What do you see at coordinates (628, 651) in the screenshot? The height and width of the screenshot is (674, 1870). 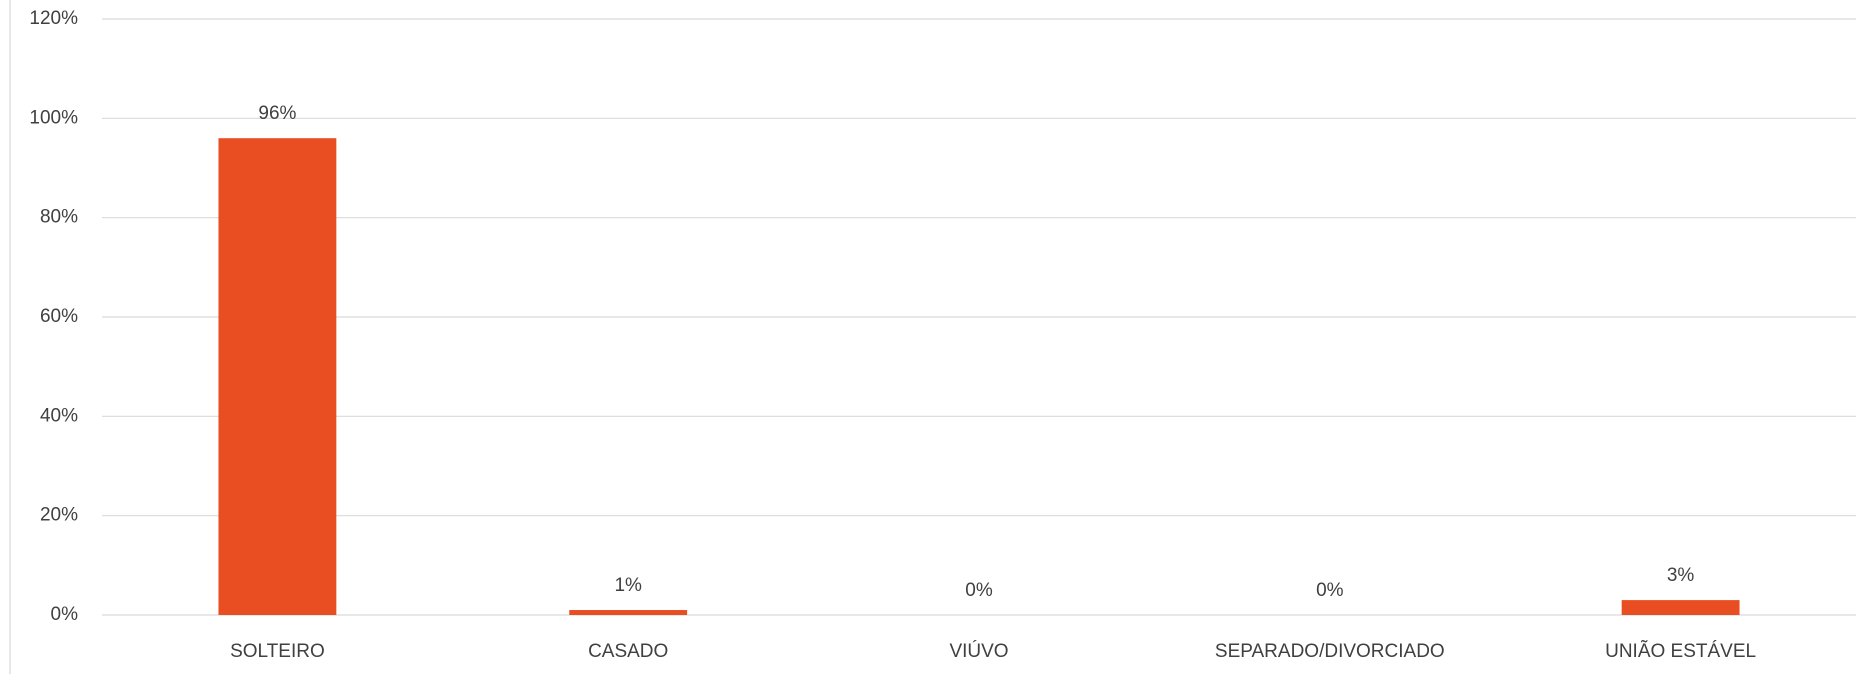 I see `x-tick-label: CASADO` at bounding box center [628, 651].